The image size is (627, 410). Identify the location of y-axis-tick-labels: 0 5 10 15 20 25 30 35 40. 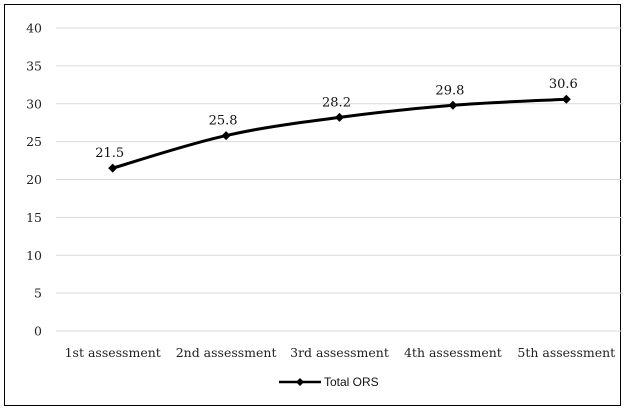
(34, 180).